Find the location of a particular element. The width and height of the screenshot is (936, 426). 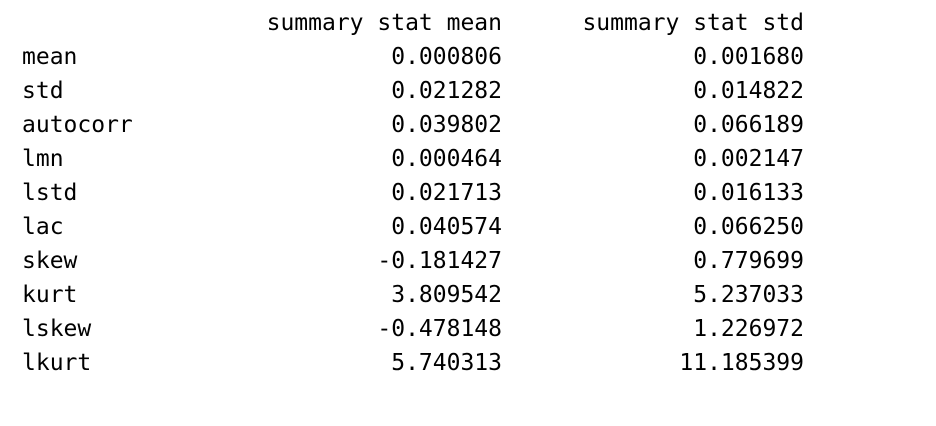

cell-mean: 0.000464 is located at coordinates (446, 159).